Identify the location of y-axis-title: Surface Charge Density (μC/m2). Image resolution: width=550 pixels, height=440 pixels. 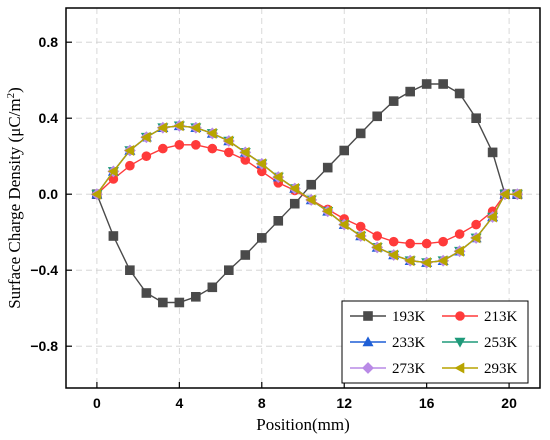
(14, 198).